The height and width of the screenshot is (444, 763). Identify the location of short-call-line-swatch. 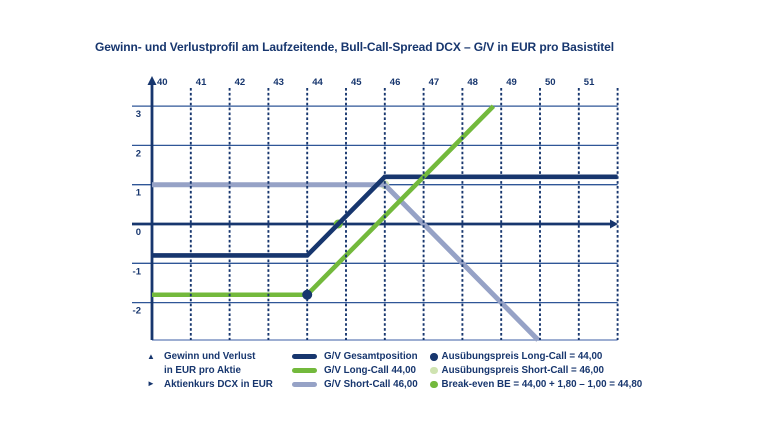
(304, 384).